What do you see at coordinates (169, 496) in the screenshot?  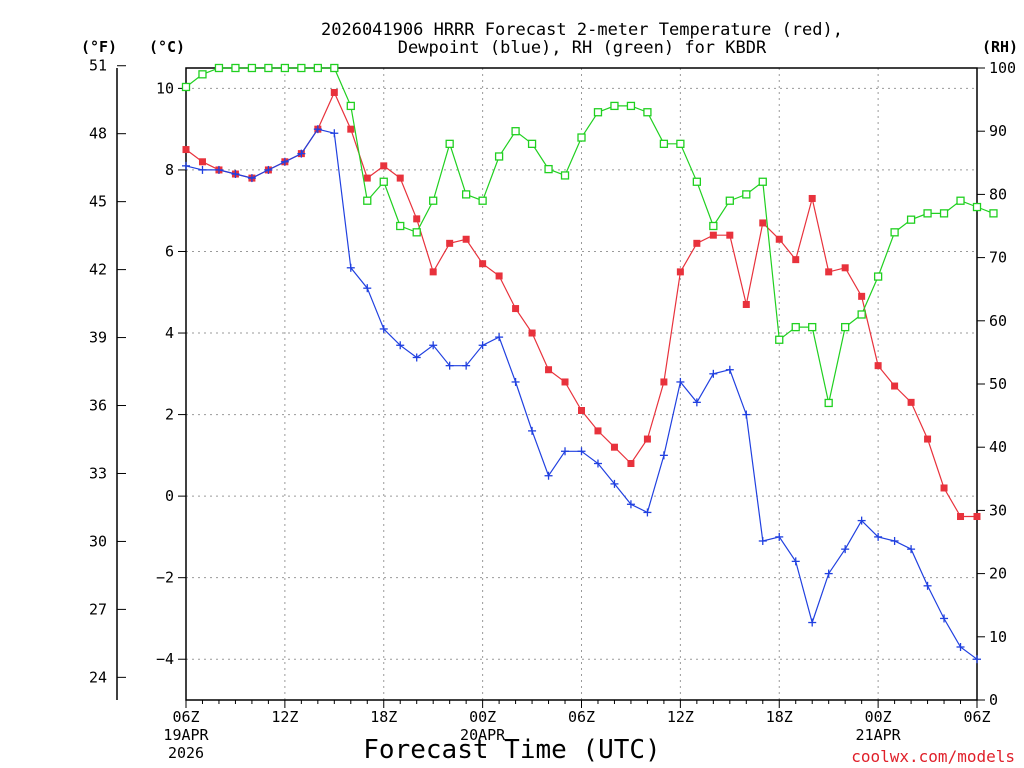 I see `celsius-tick-label: 0` at bounding box center [169, 496].